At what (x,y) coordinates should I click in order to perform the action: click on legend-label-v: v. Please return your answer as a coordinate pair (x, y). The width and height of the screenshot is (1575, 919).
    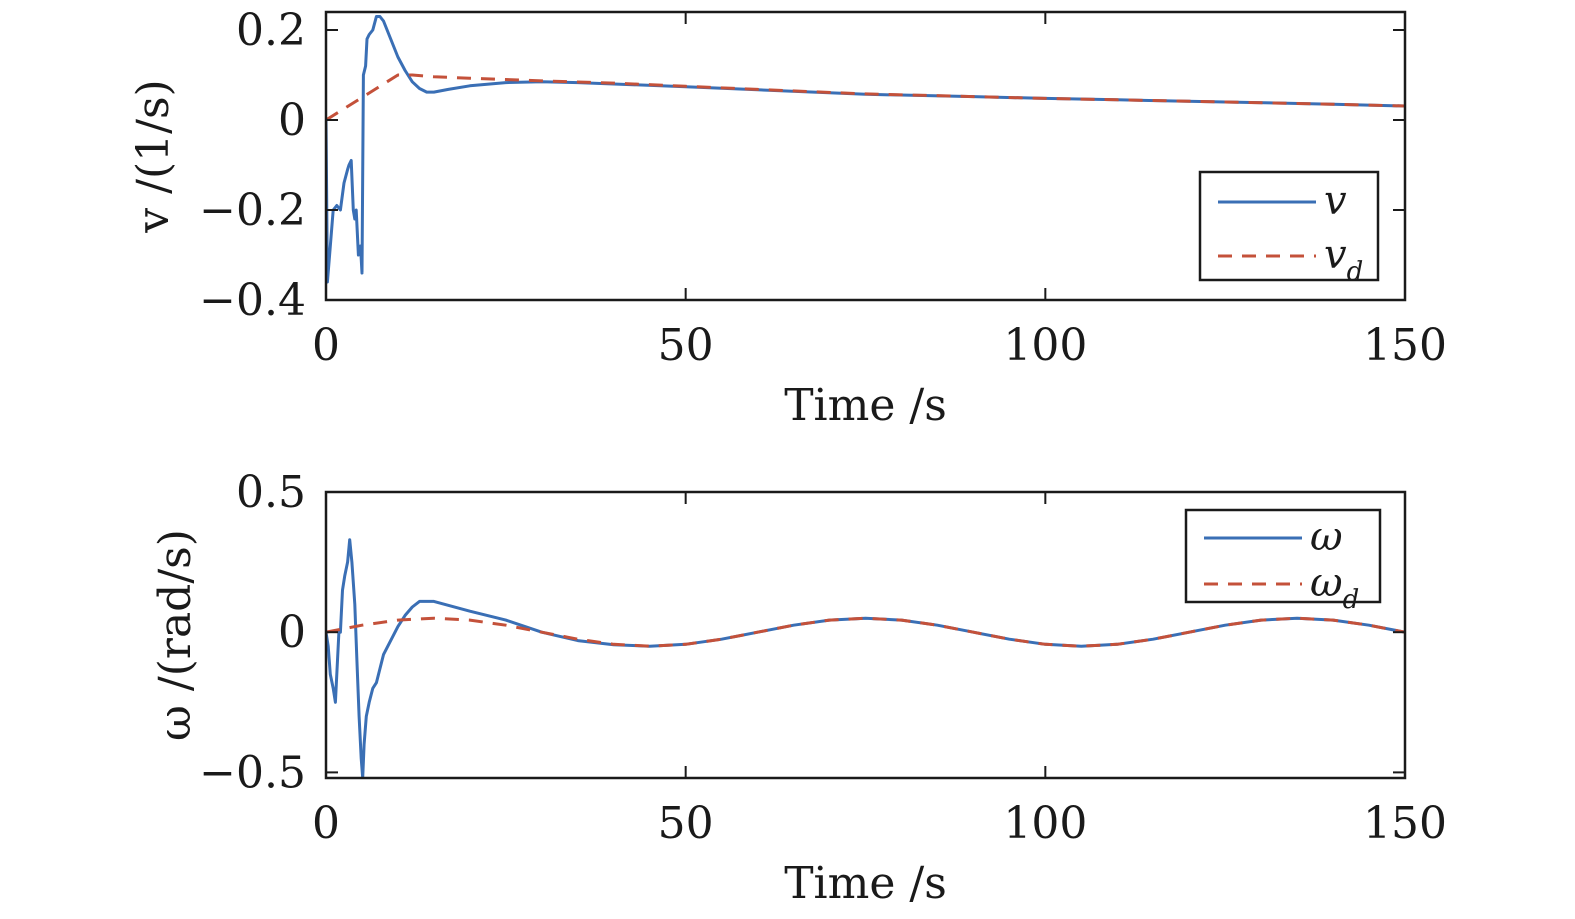
    Looking at the image, I should click on (1335, 201).